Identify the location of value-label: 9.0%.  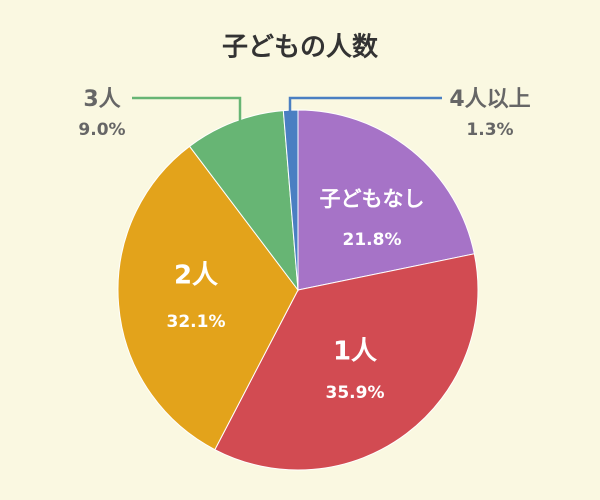
(101, 130).